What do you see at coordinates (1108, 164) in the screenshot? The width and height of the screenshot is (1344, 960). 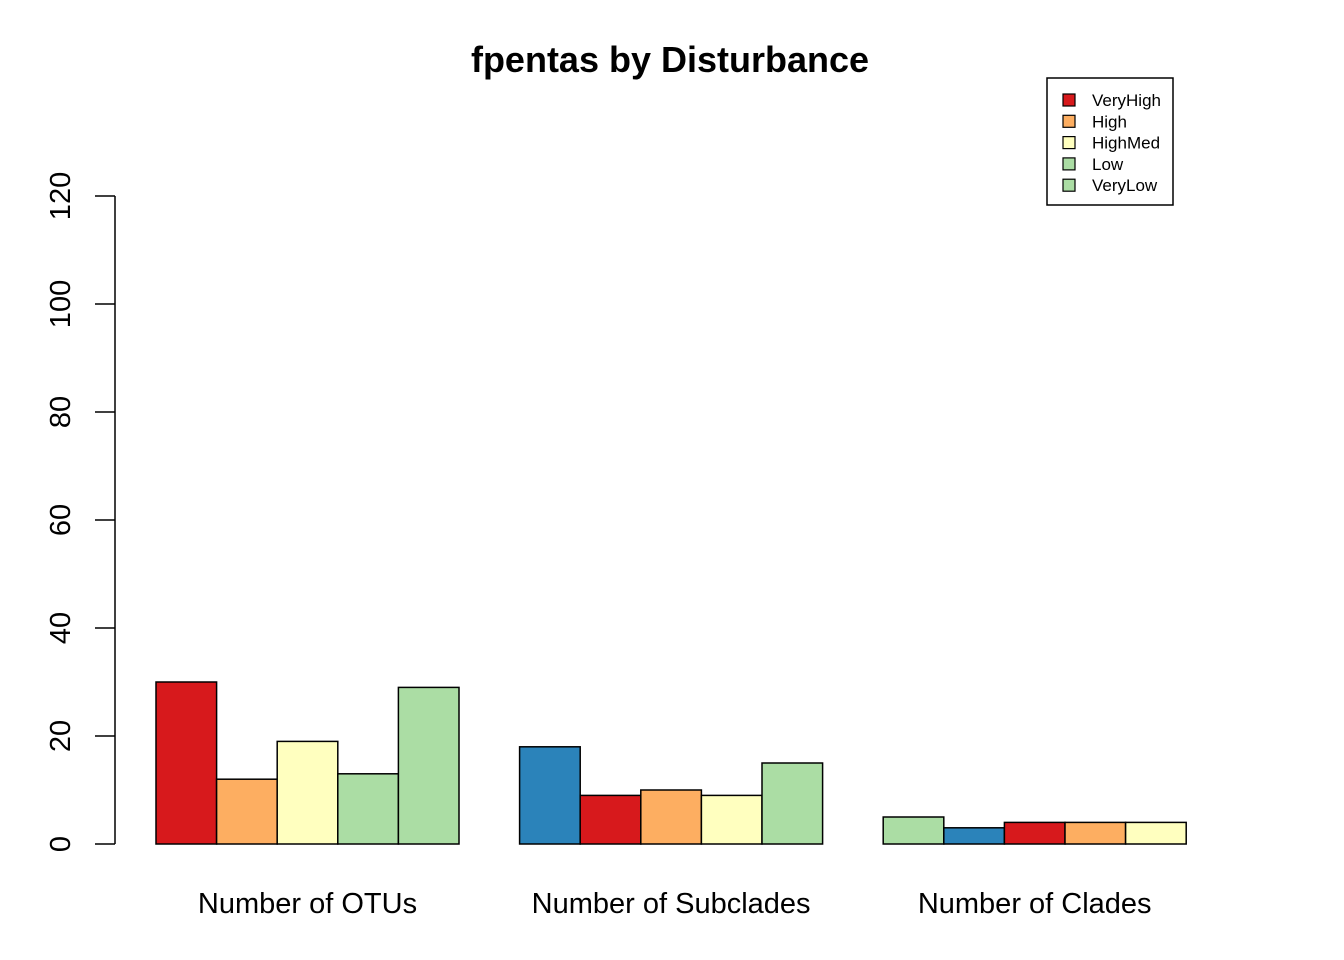 I see `legend-label: Low` at bounding box center [1108, 164].